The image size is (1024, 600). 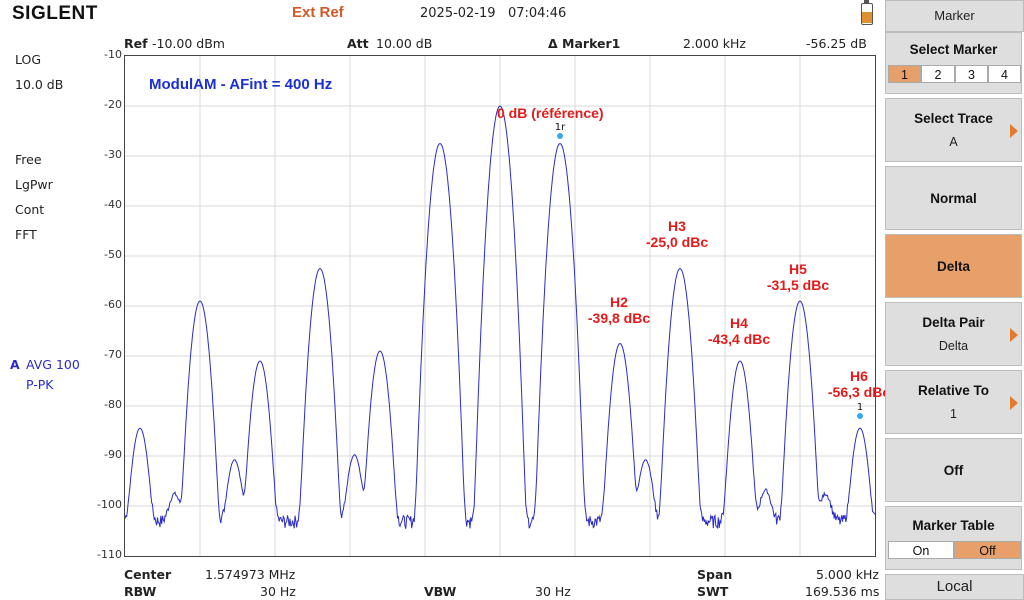 I want to click on trace-label: A, so click(x=15, y=364).